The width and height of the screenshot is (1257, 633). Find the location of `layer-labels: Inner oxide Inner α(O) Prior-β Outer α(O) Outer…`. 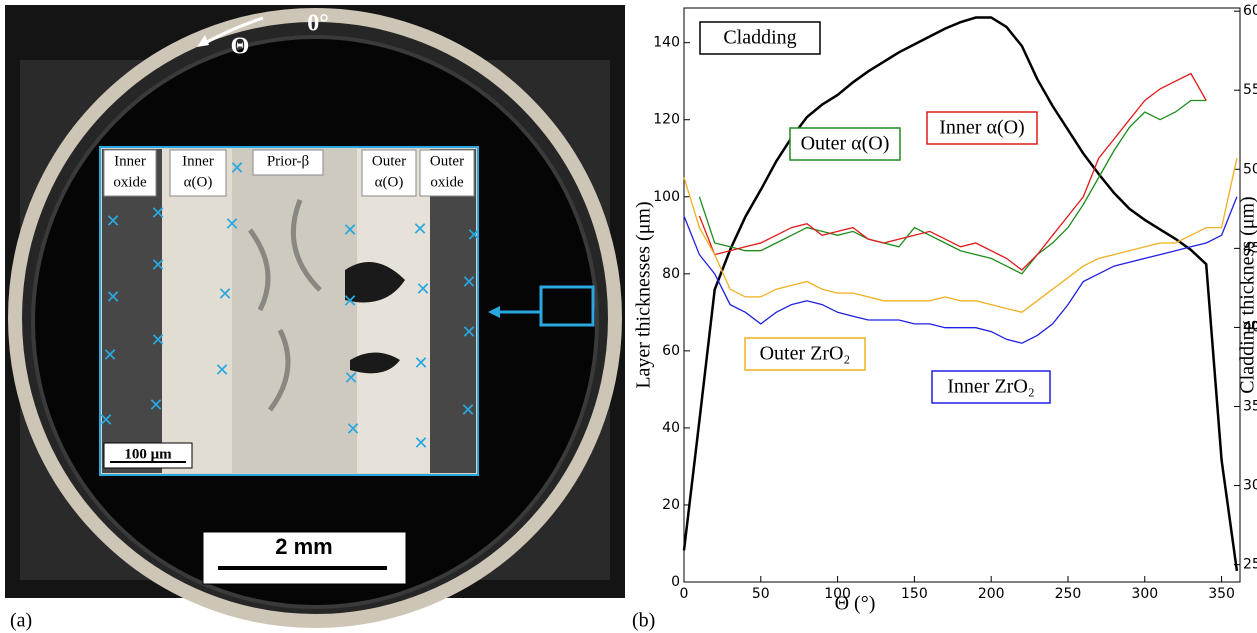

layer-labels: Inner oxide Inner α(O) Prior-β Outer α(O) Outer… is located at coordinates (289, 173).